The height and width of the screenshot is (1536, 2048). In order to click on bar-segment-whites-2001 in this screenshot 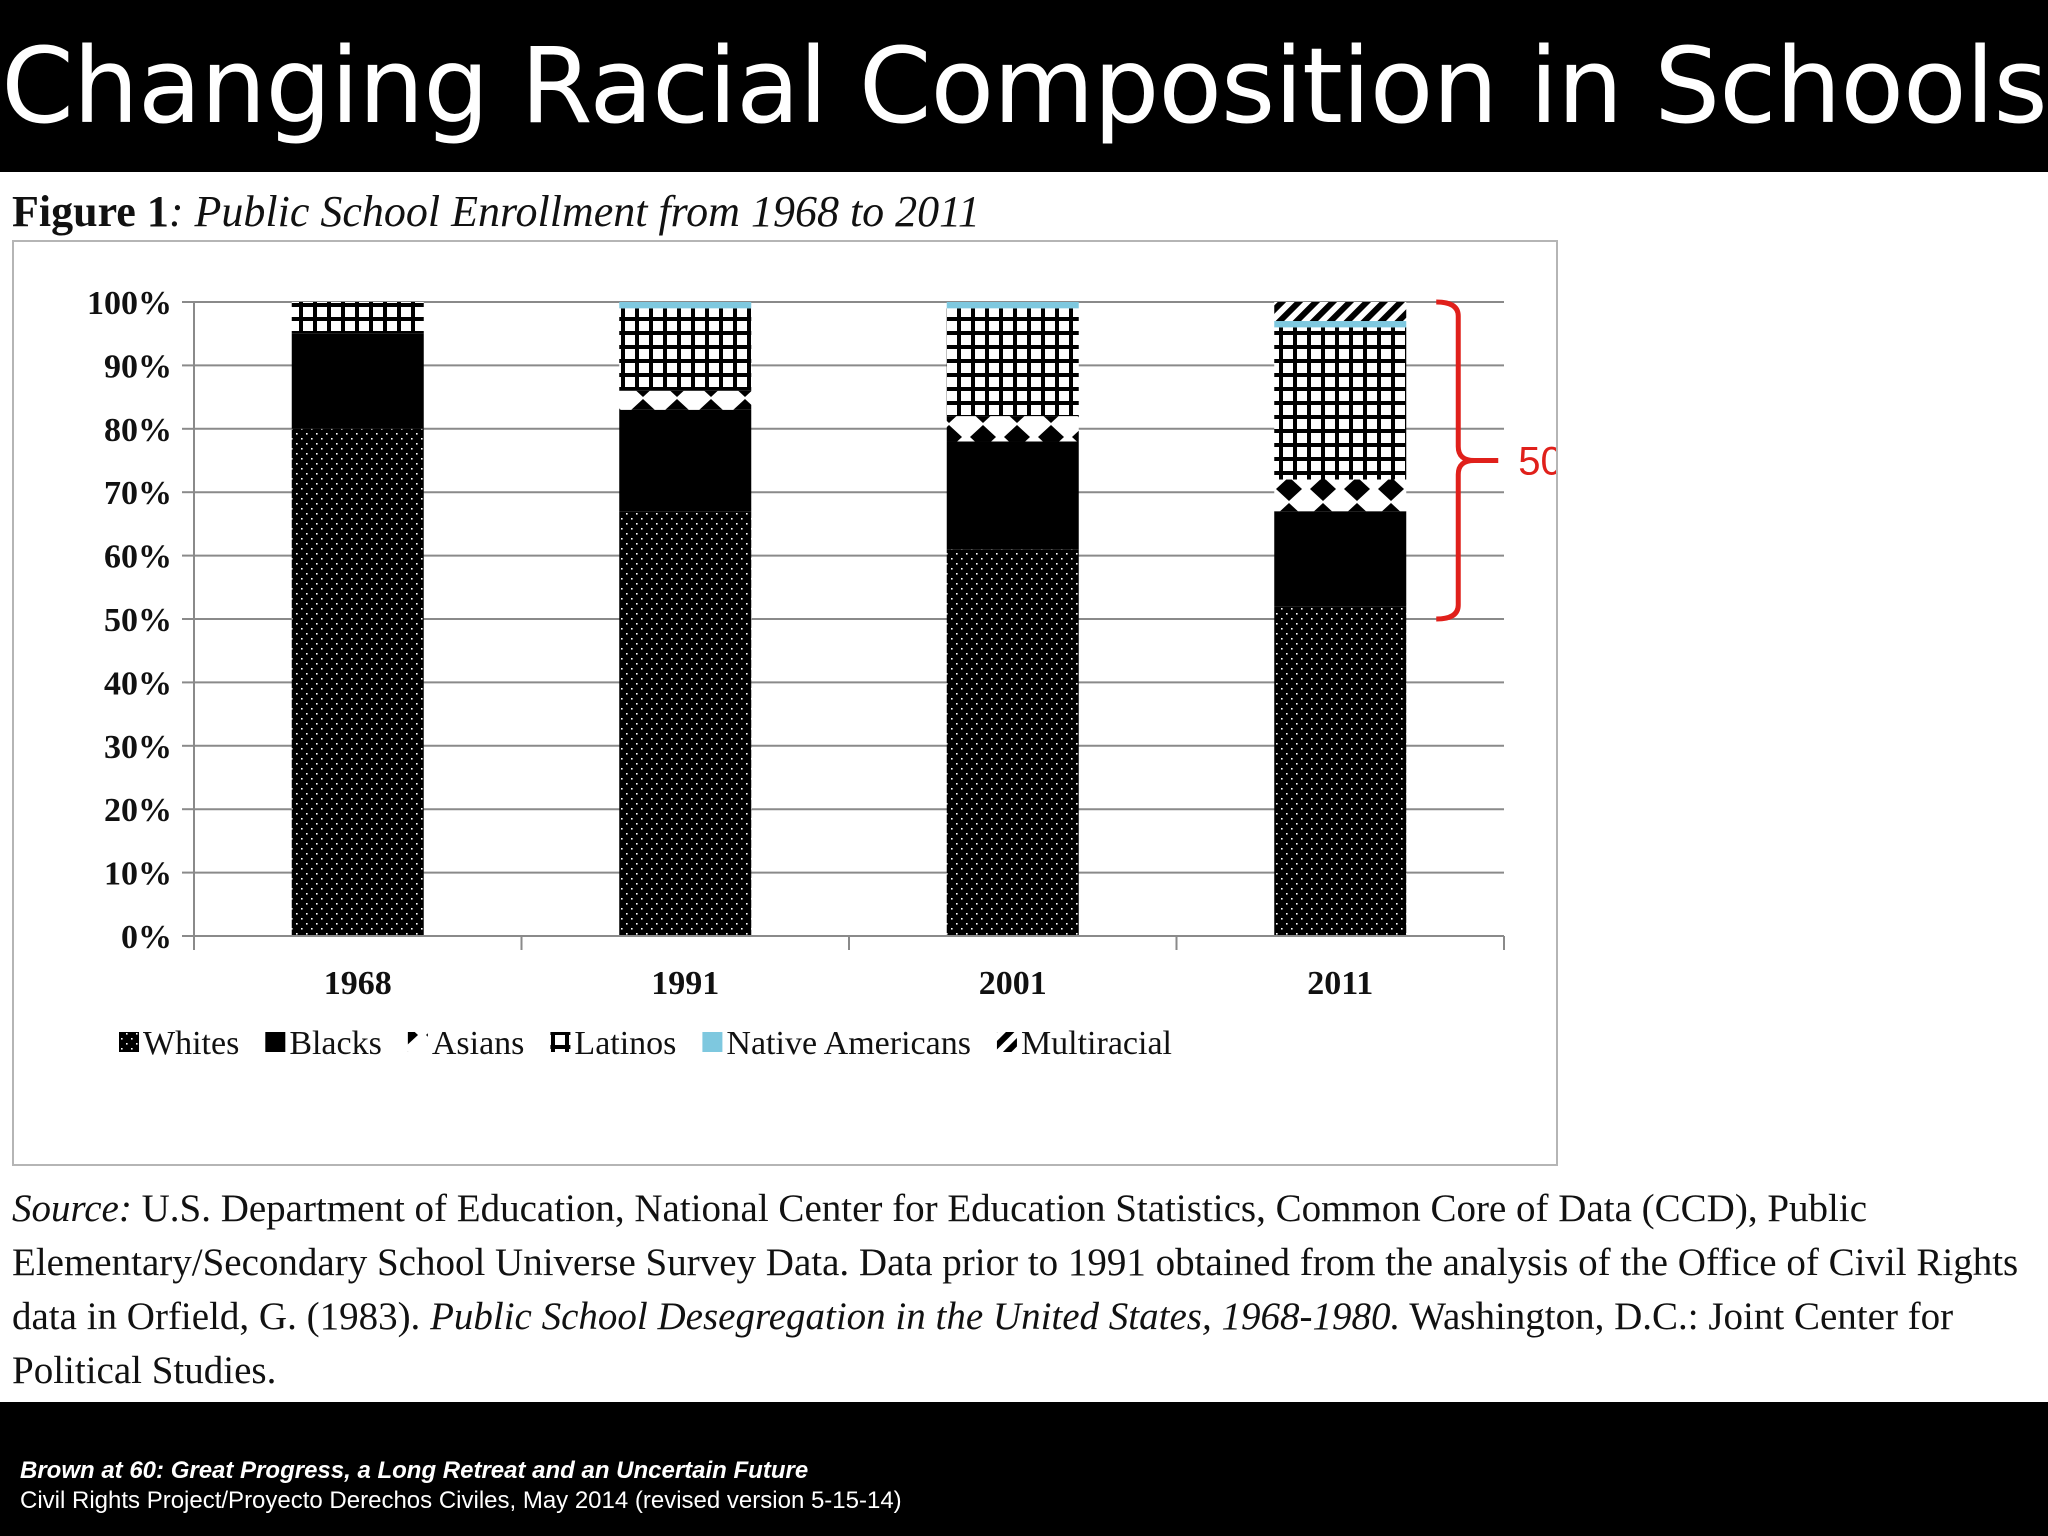, I will do `click(1012, 742)`.